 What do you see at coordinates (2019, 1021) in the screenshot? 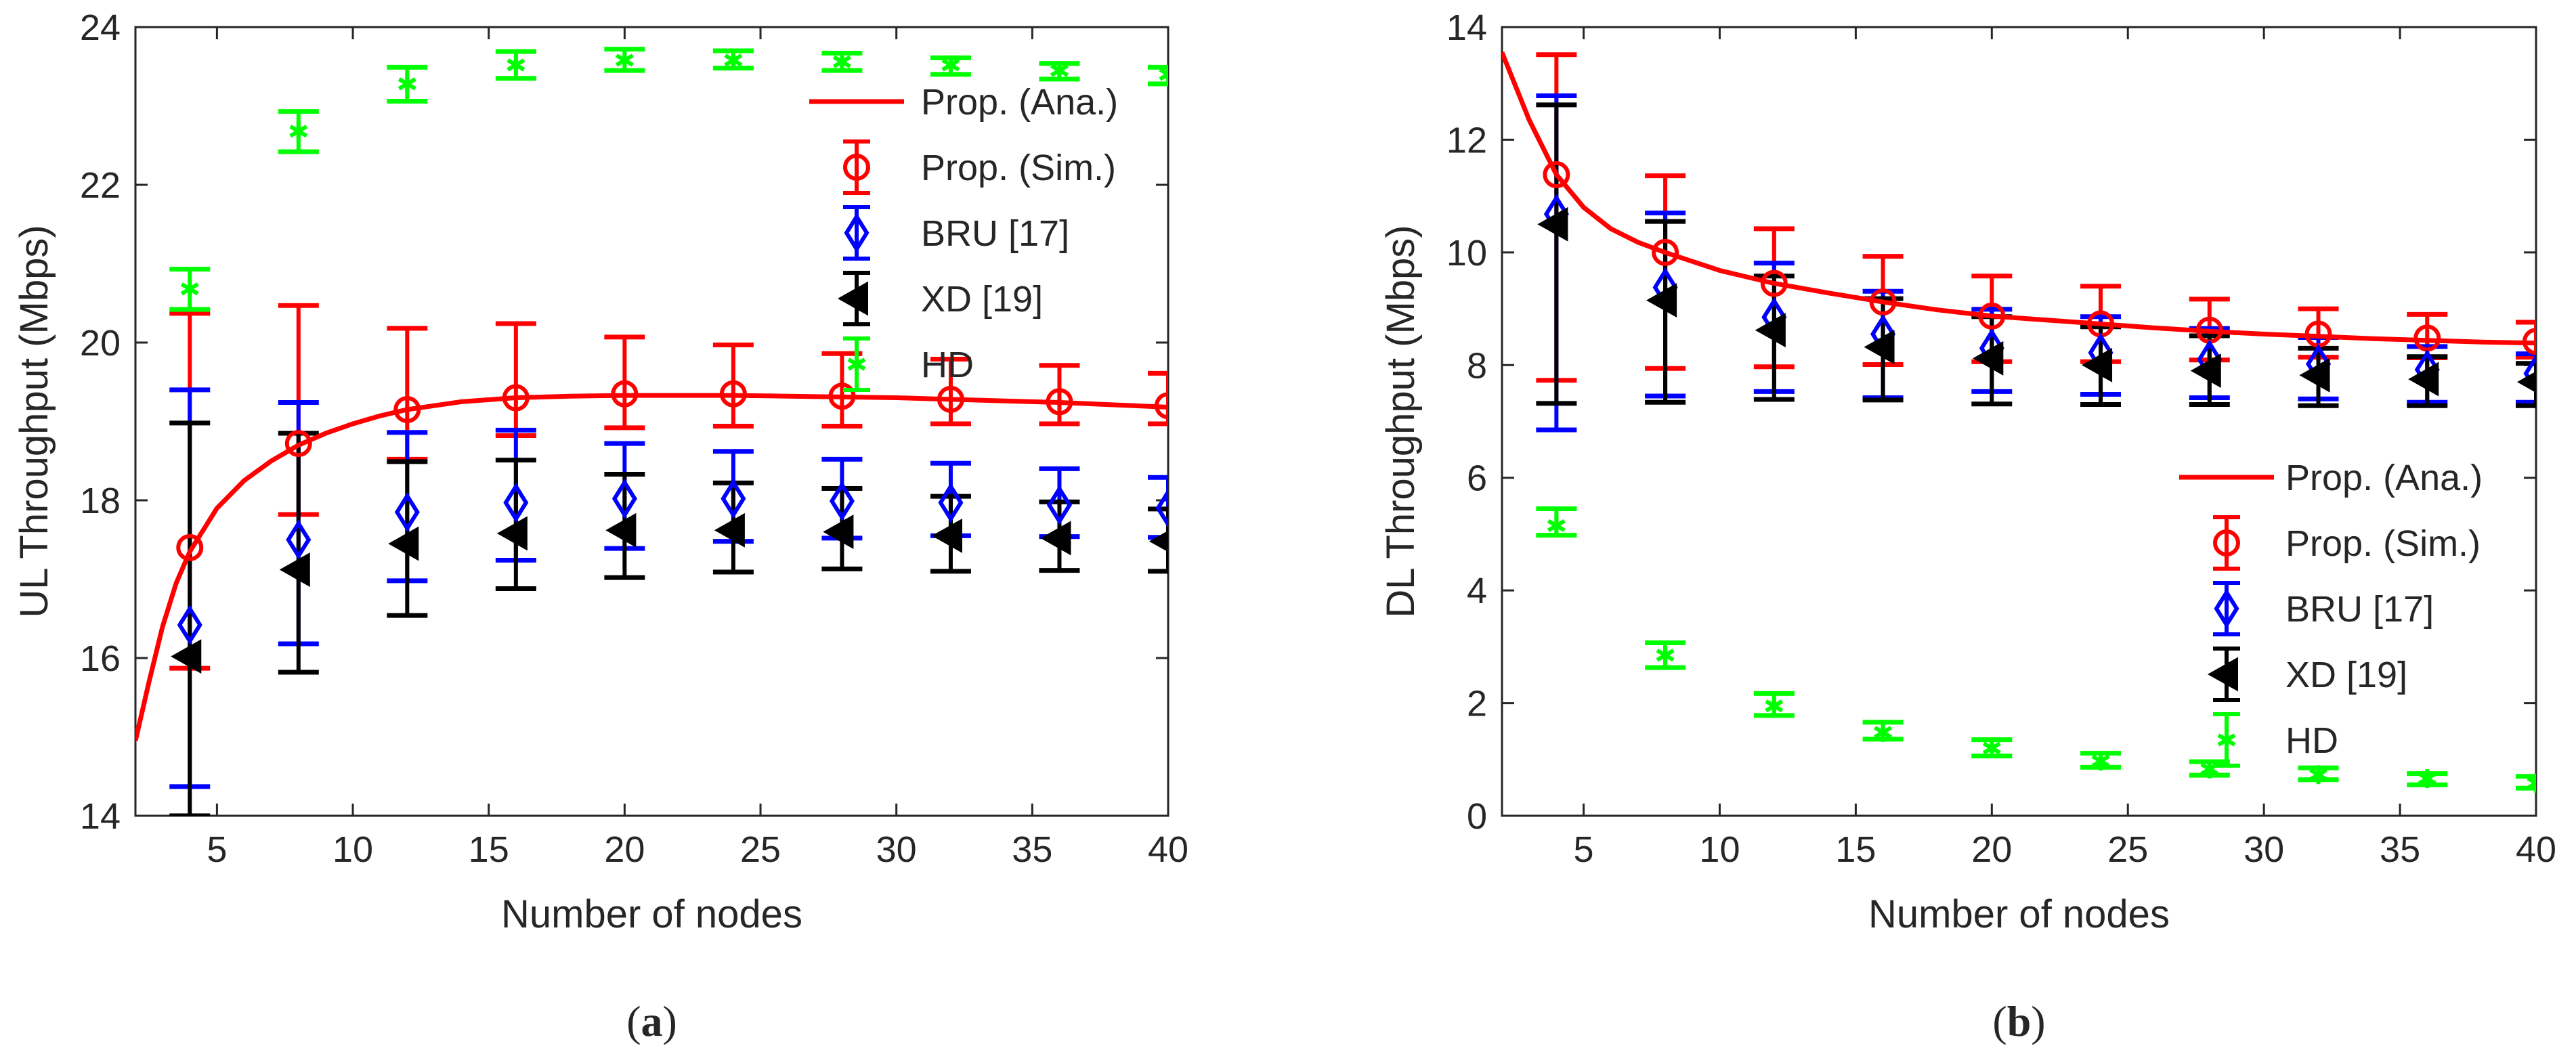
I see `panel-caption-letter: b` at bounding box center [2019, 1021].